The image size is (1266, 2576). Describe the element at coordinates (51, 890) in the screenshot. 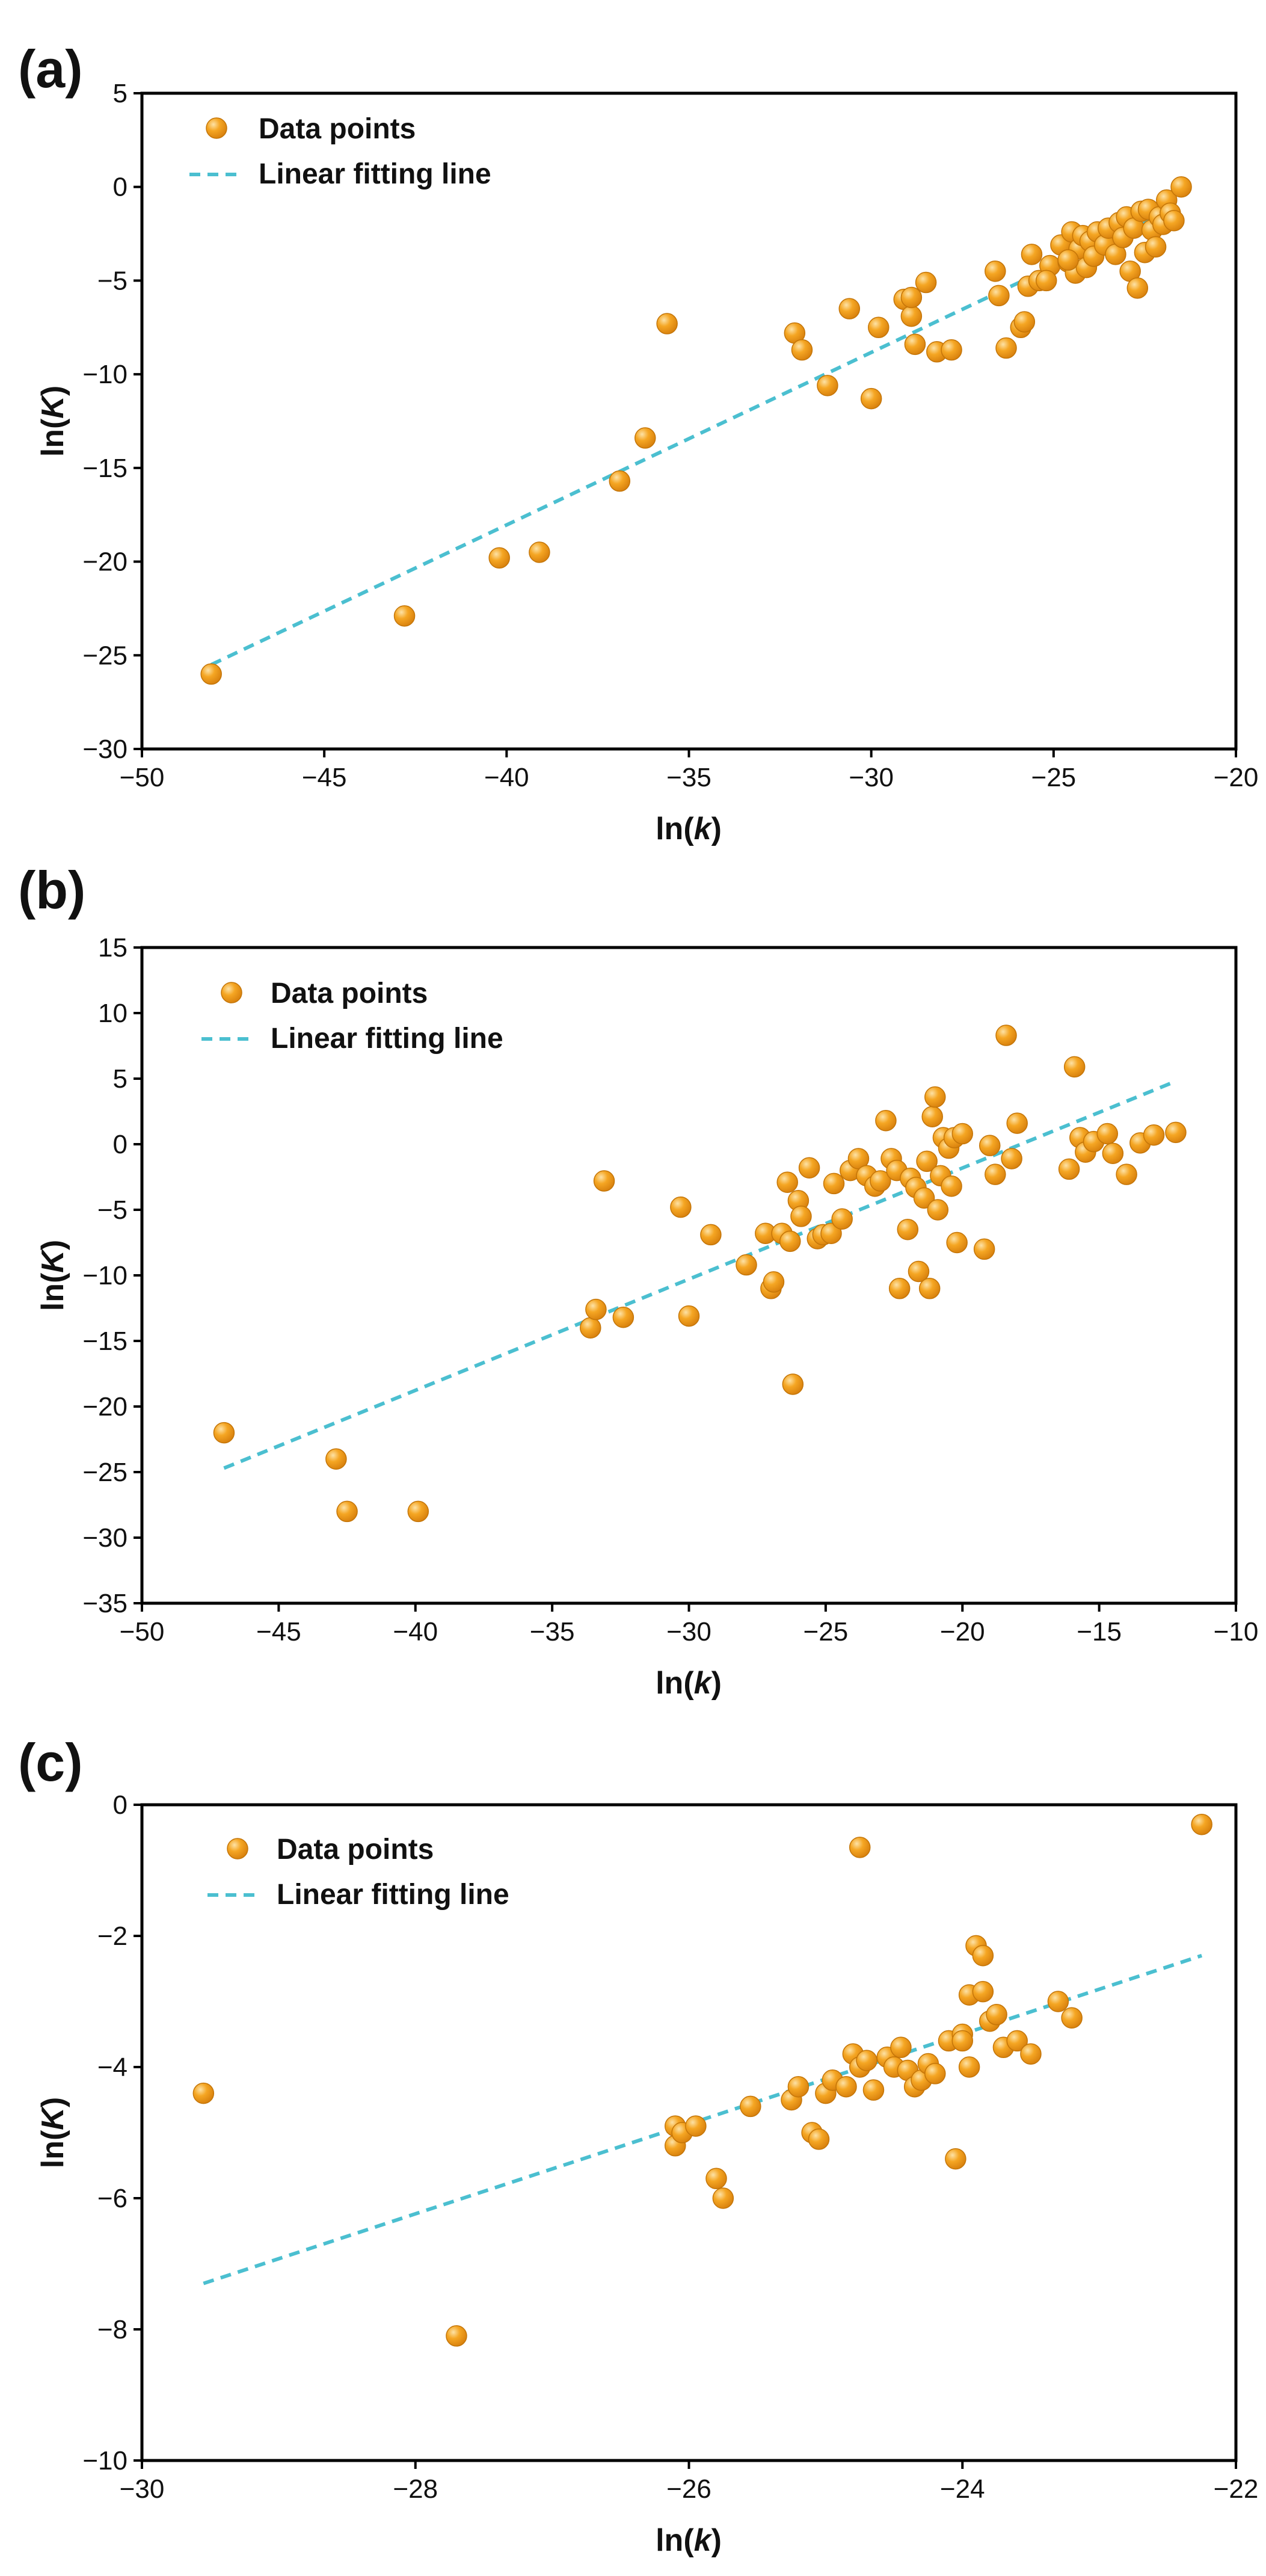

I see `panel-label-b: (b)` at that location.